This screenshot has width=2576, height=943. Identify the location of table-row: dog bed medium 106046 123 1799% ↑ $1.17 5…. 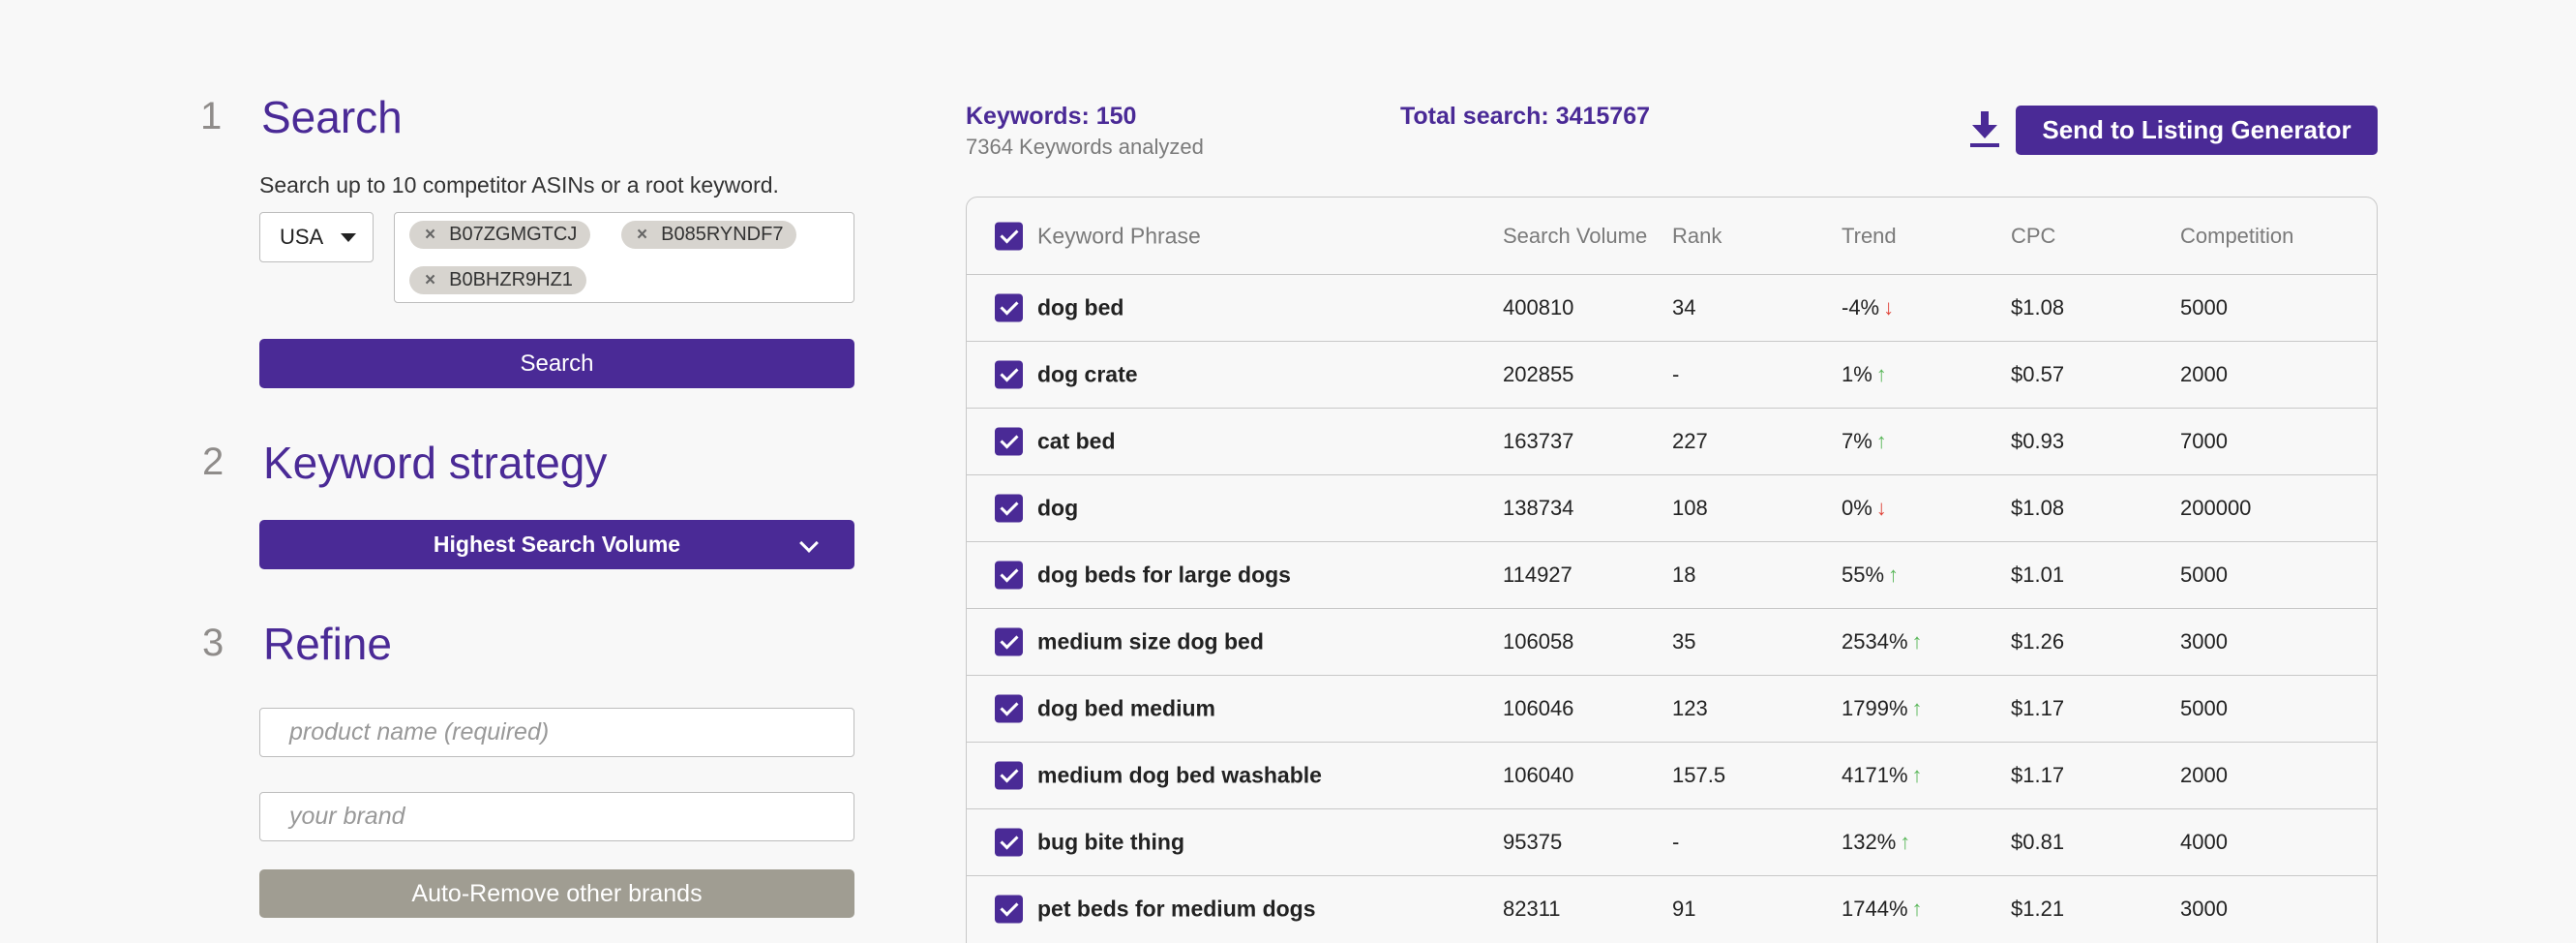
(1672, 708).